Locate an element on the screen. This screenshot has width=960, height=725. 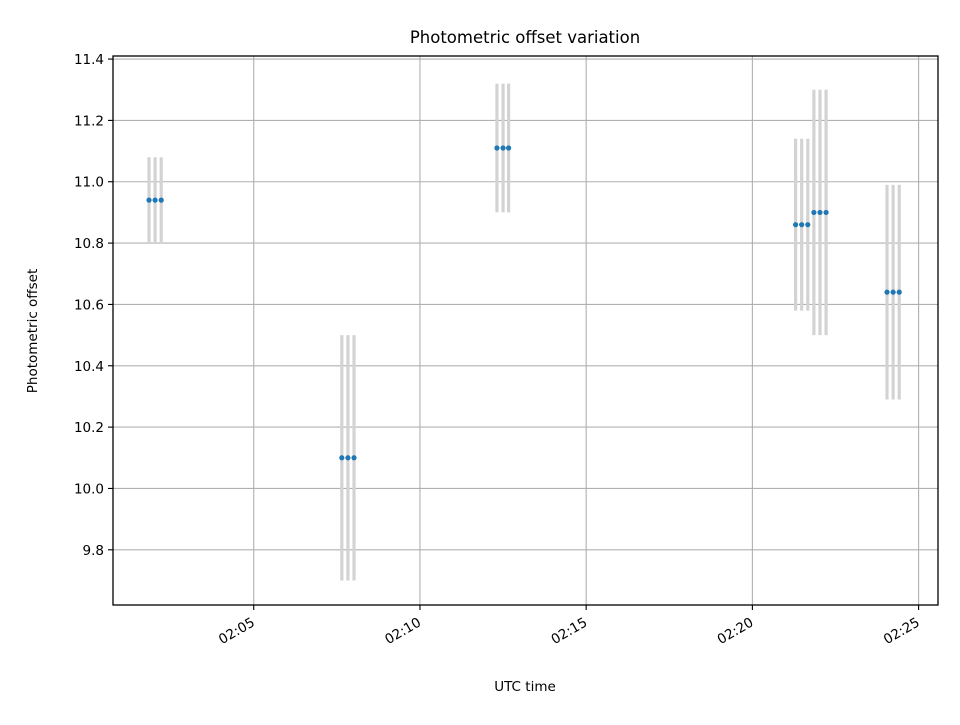
y-tick-label: 10.0 is located at coordinates (89, 489).